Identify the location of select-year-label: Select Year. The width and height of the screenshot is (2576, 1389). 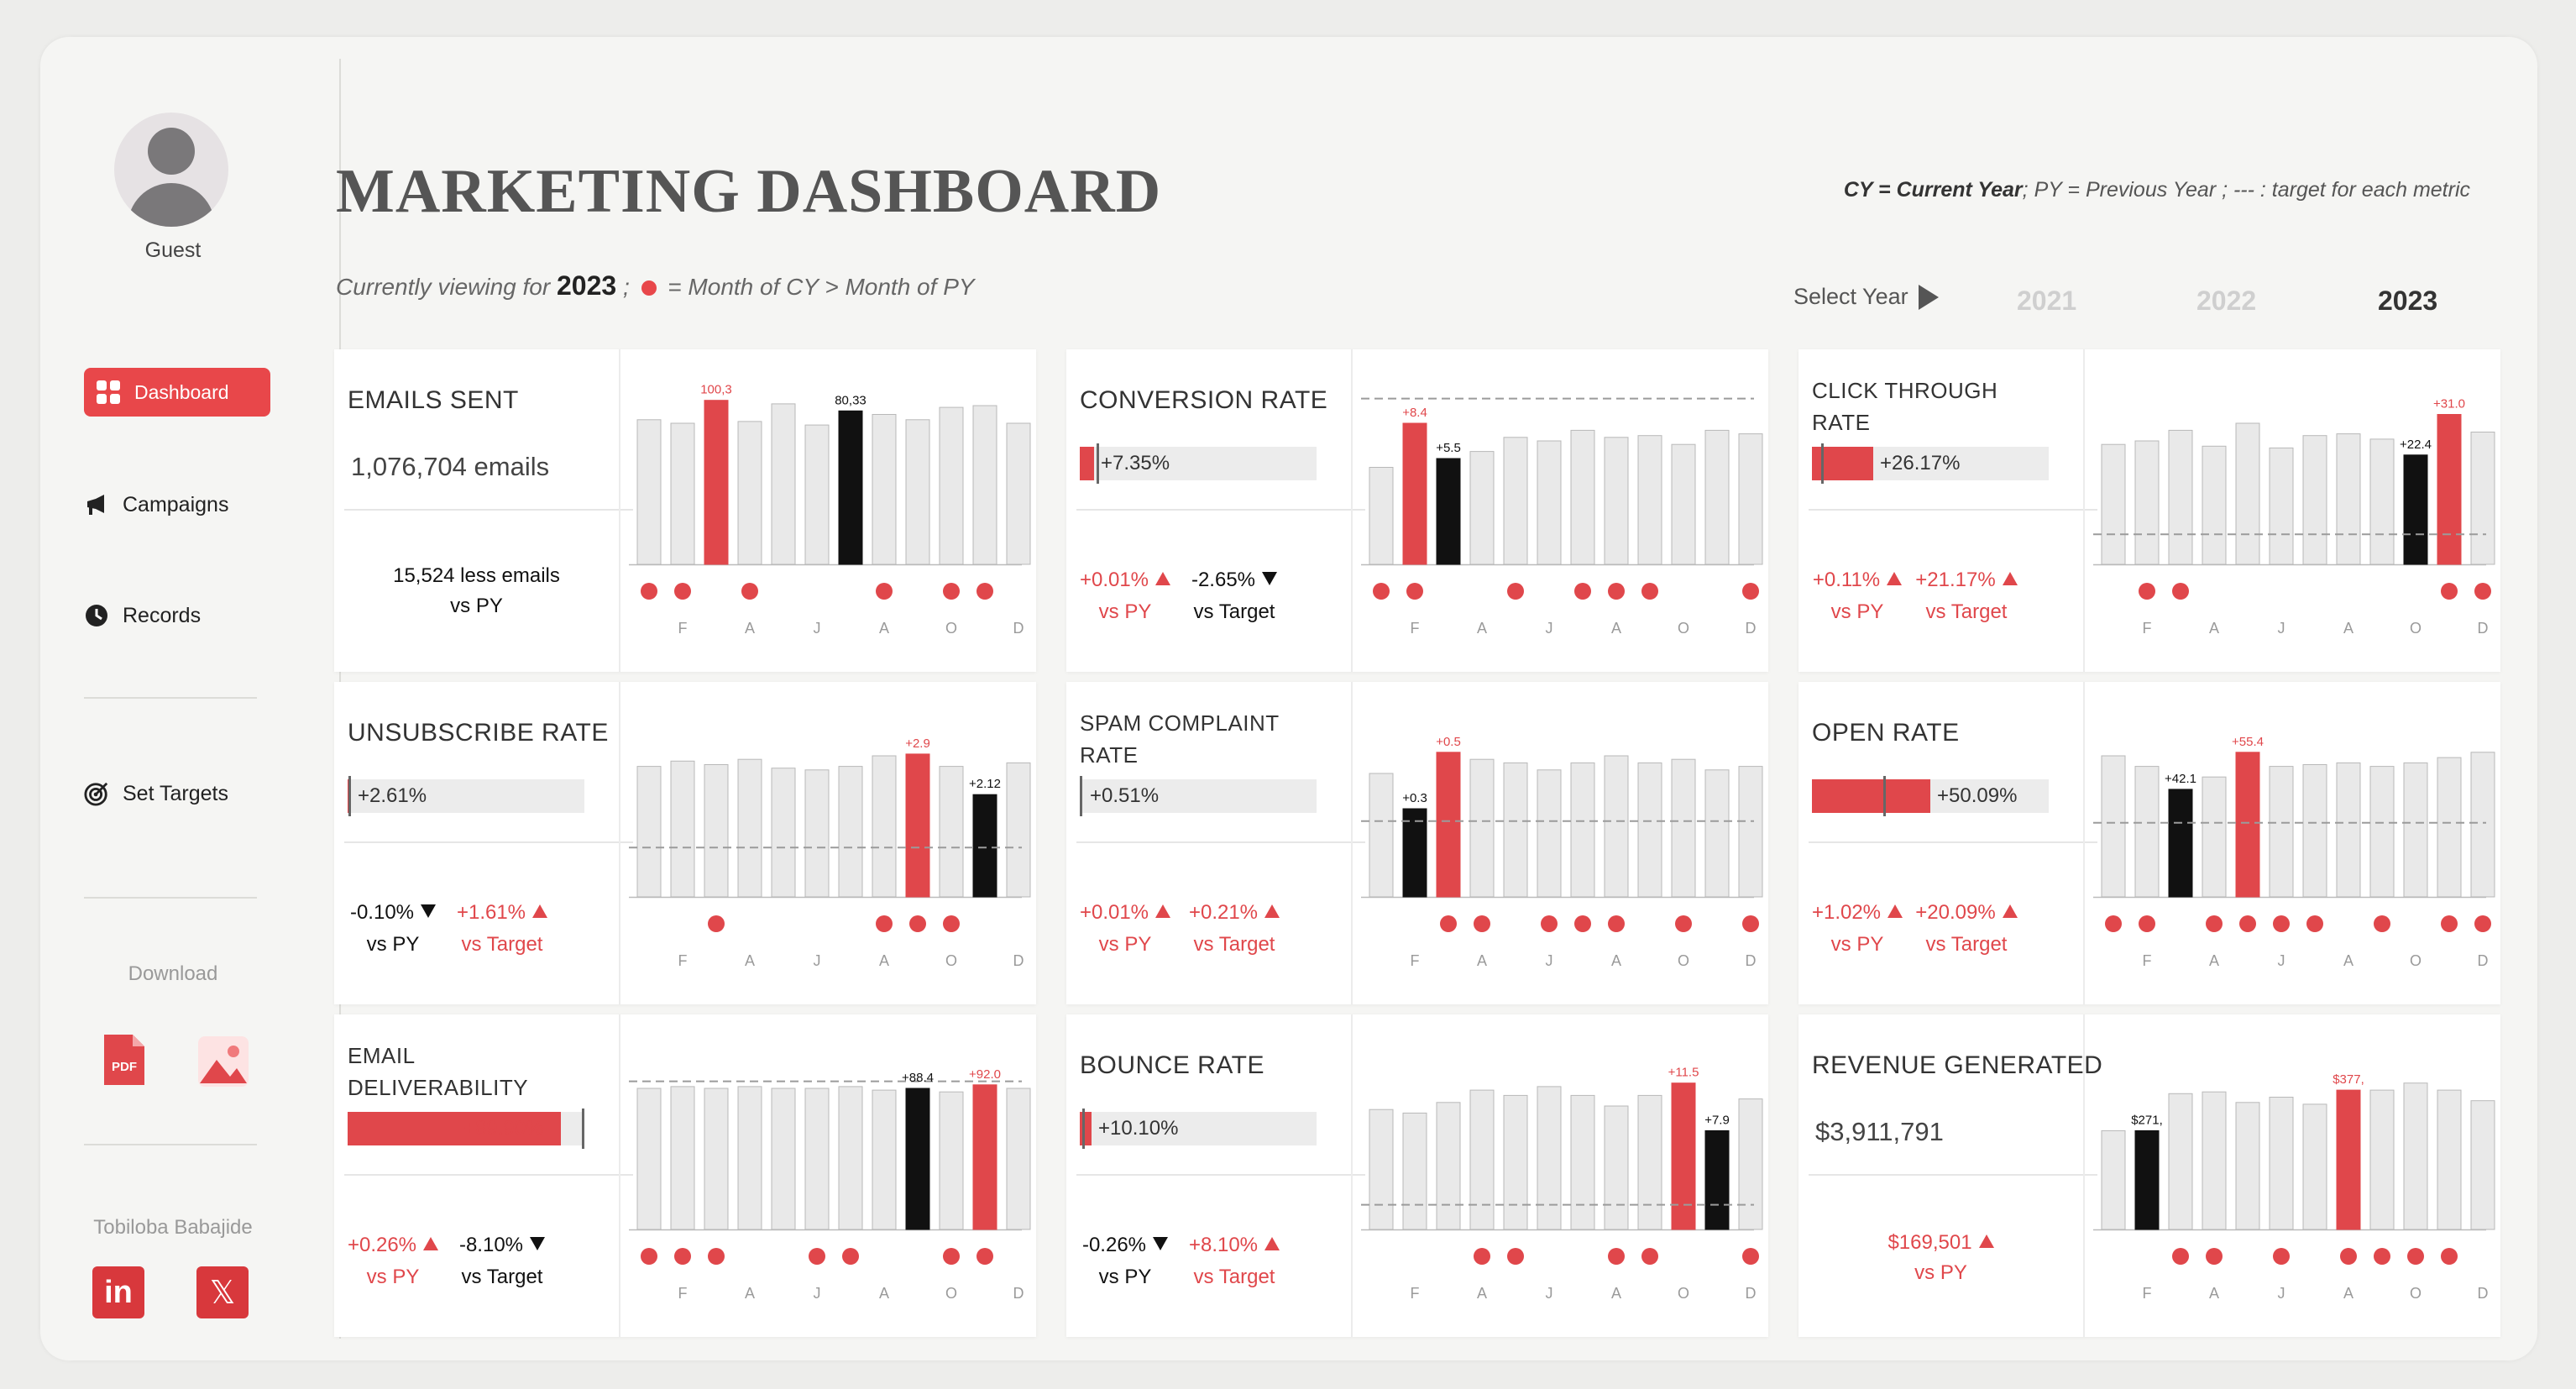
(1850, 296).